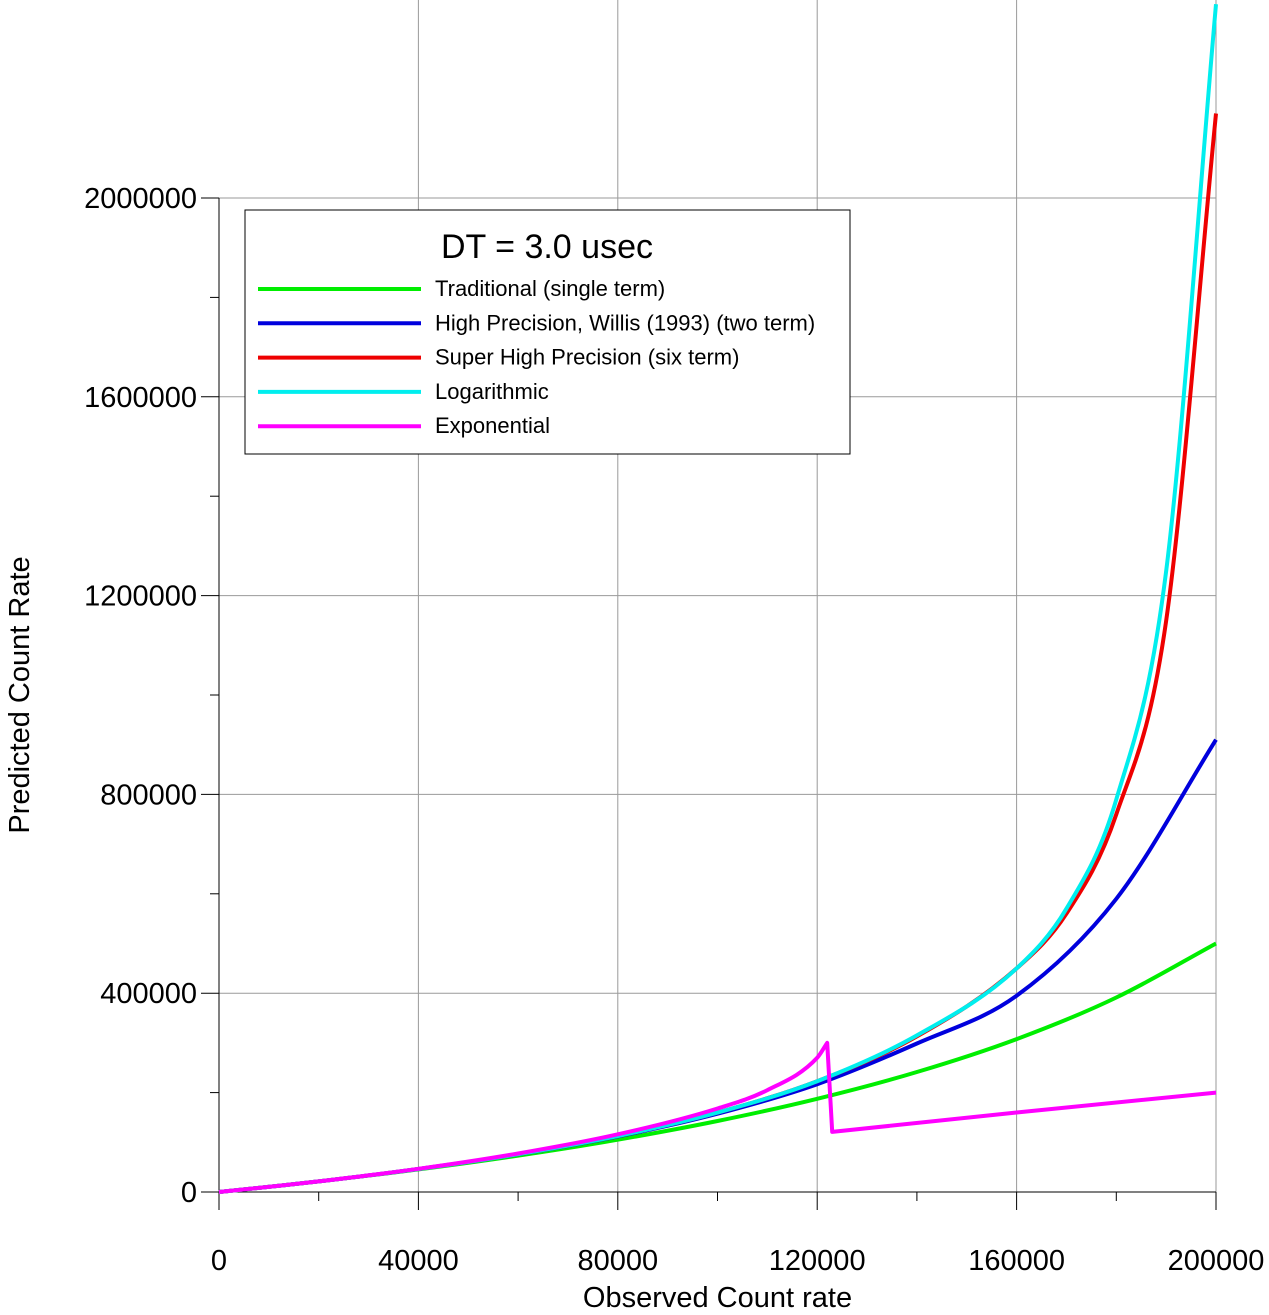  Describe the element at coordinates (547, 247) in the screenshot. I see `legend-title: DT = 3.0 usec` at that location.